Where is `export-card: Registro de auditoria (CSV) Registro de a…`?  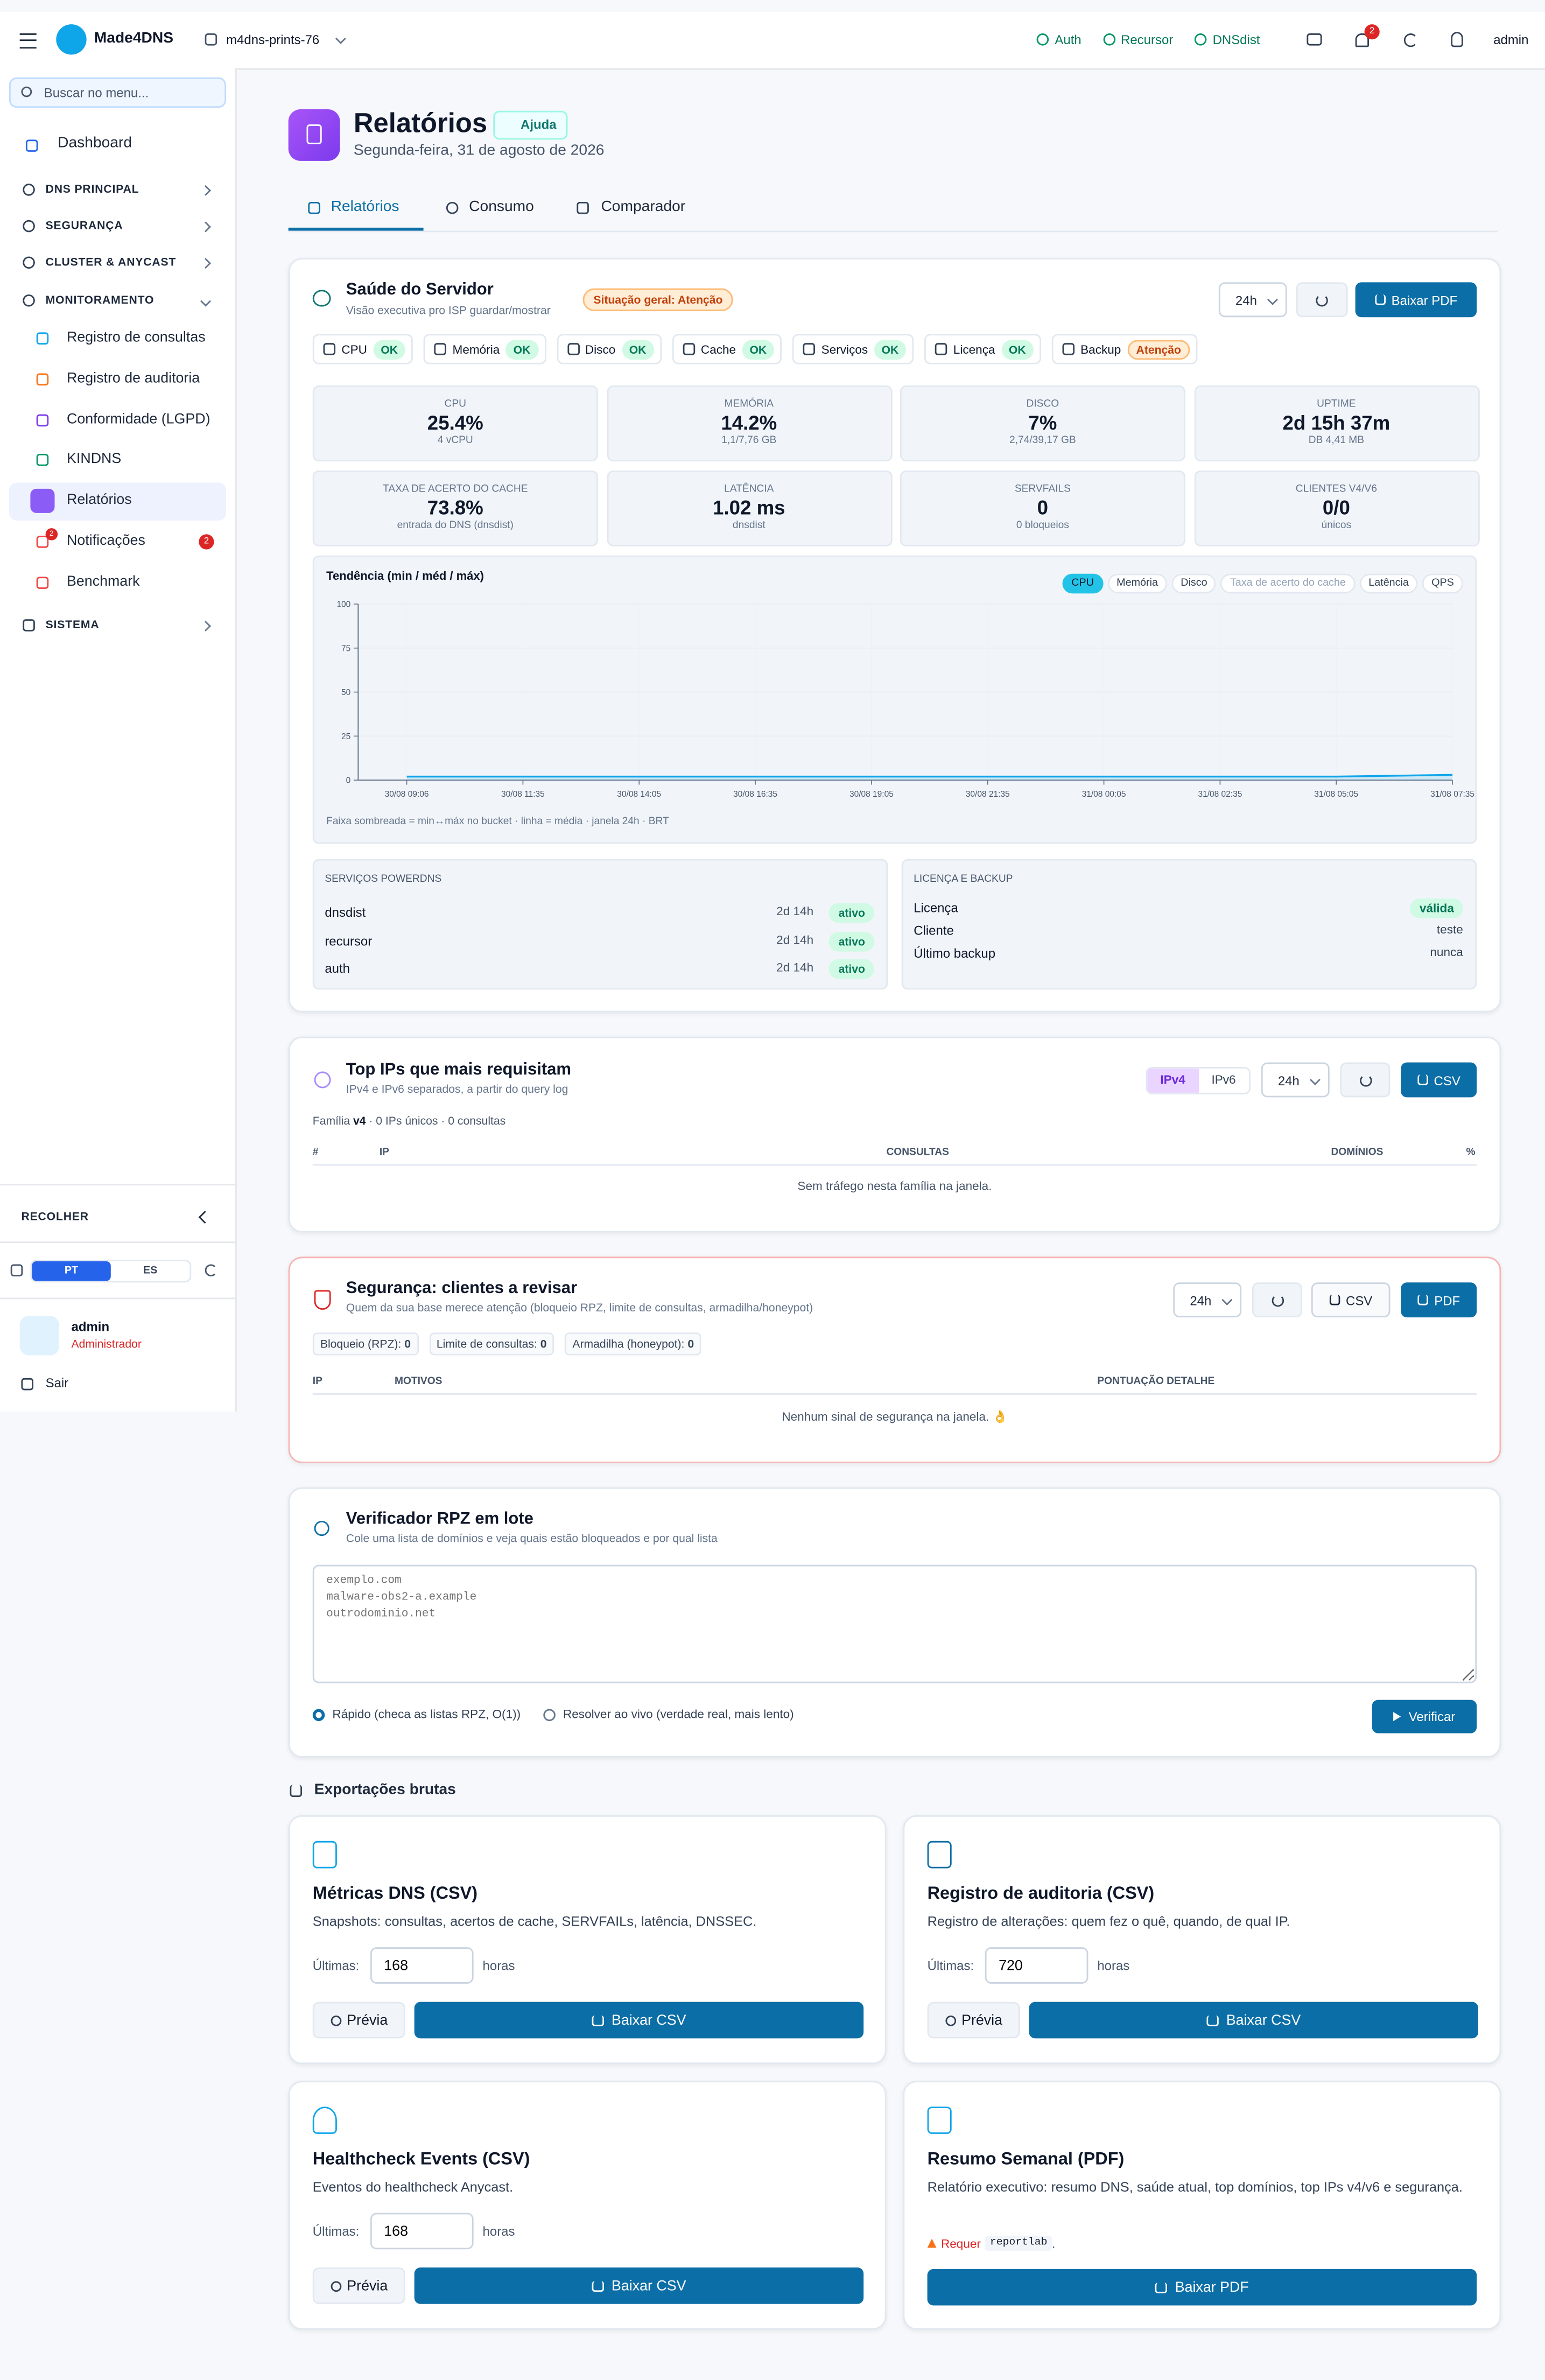
export-card: Registro de auditoria (CSV) Registro de a… is located at coordinates (1202, 1940).